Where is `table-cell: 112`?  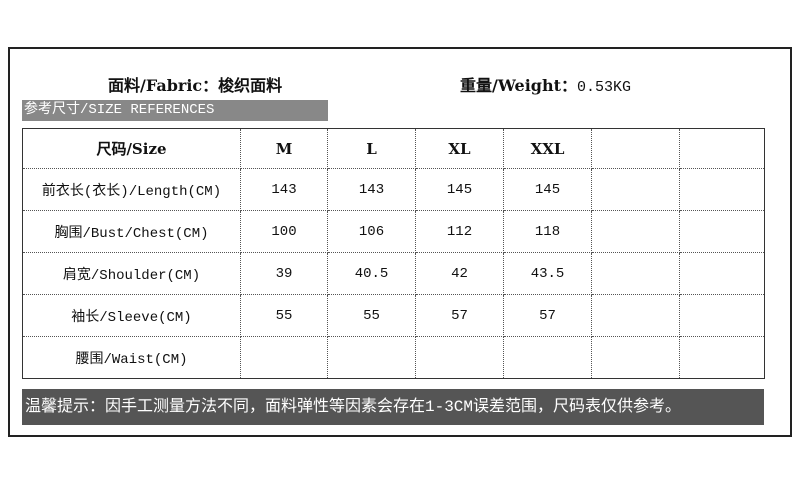
table-cell: 112 is located at coordinates (459, 231).